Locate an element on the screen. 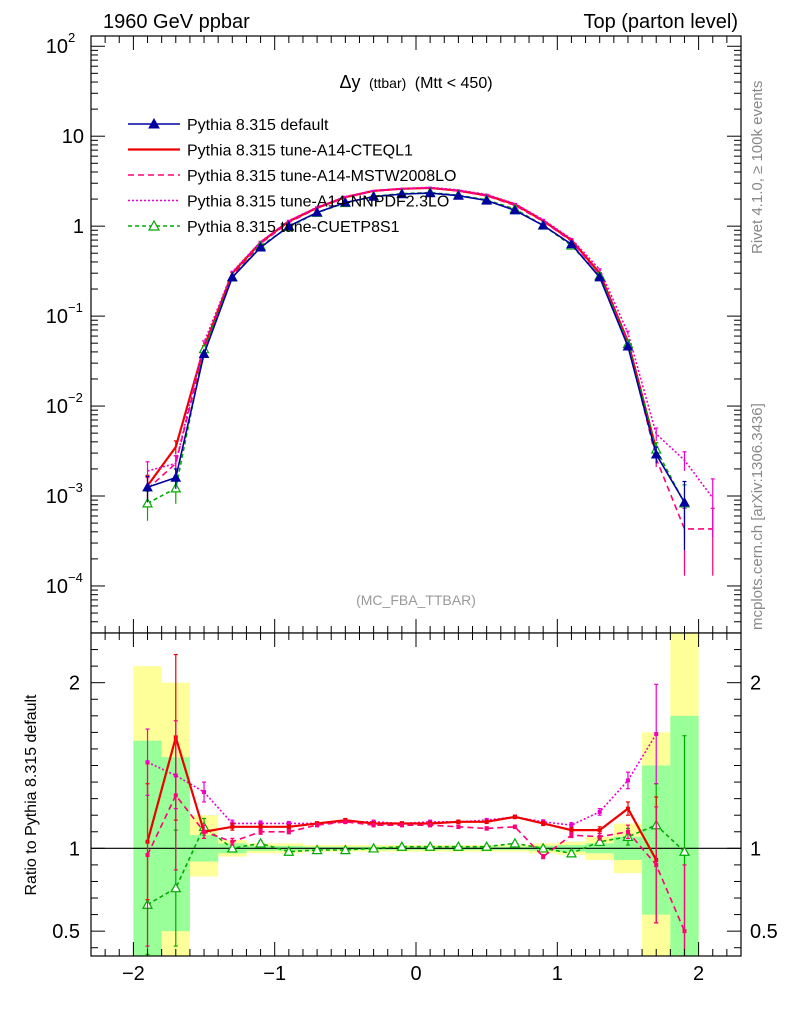  y-tick-exponent: −4 is located at coordinates (75, 577).